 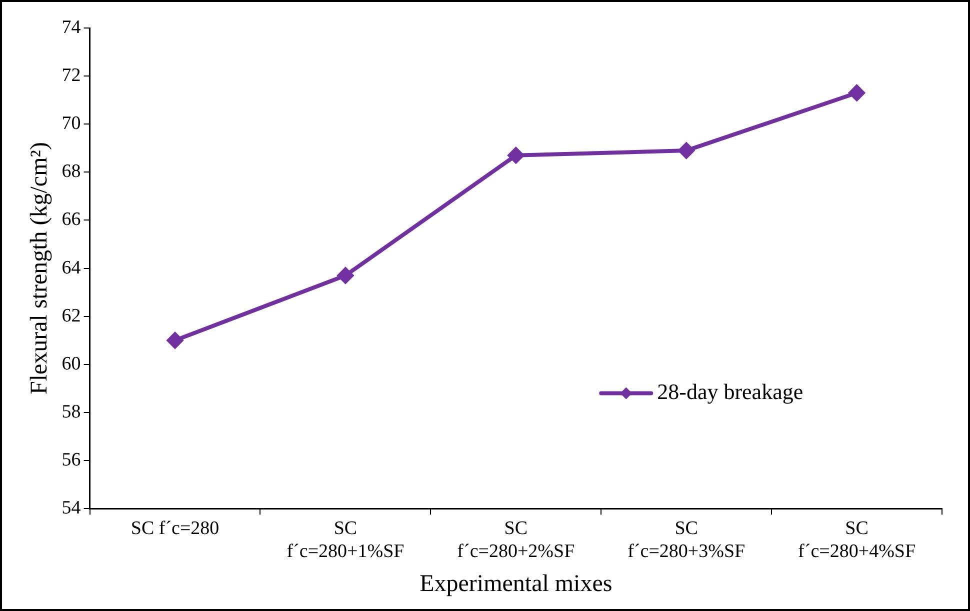 I want to click on x-tick-label: SC f´c=280+3%SF, so click(x=687, y=540).